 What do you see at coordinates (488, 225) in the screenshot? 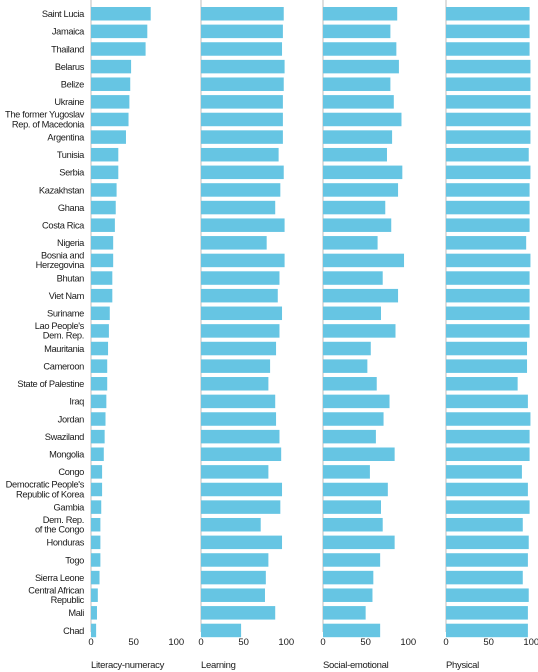
I see `bar-physical-costa-rica` at bounding box center [488, 225].